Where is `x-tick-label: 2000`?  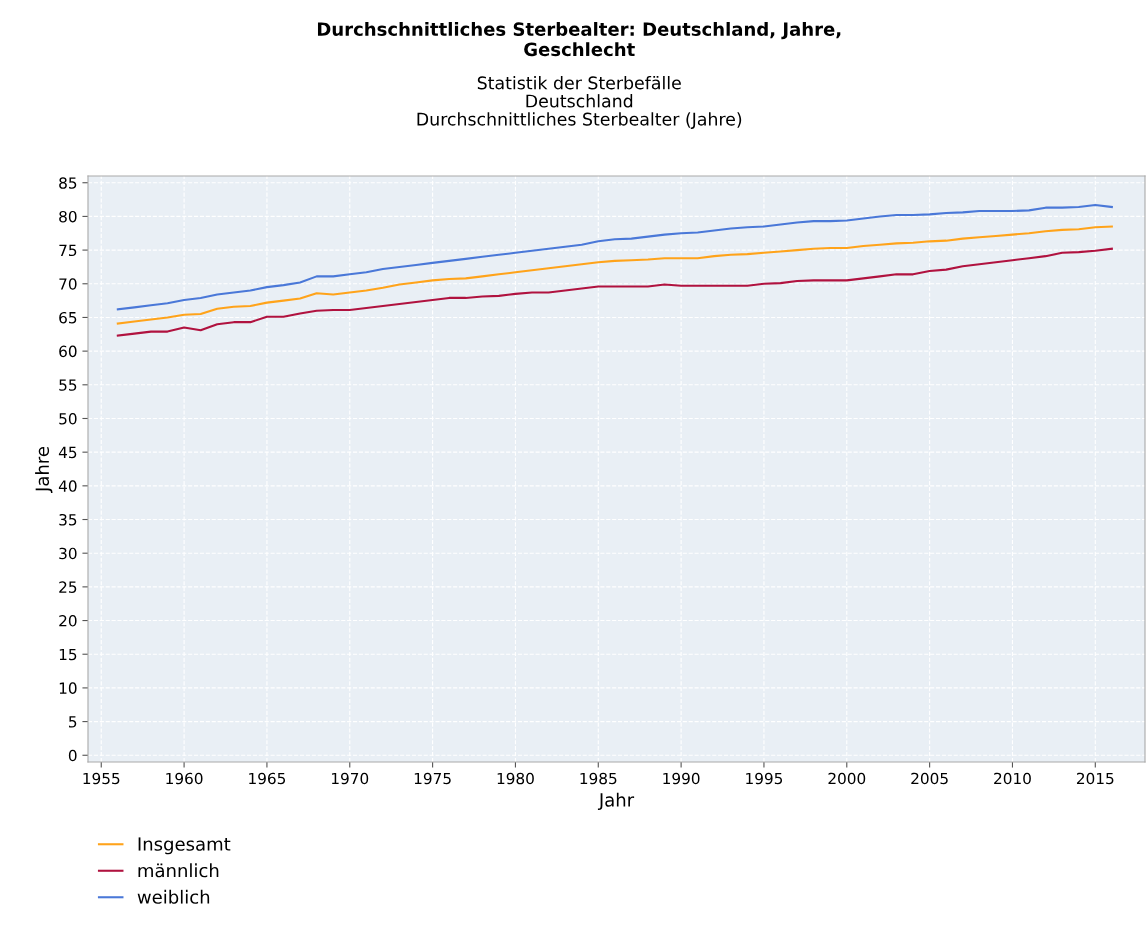
x-tick-label: 2000 is located at coordinates (847, 778).